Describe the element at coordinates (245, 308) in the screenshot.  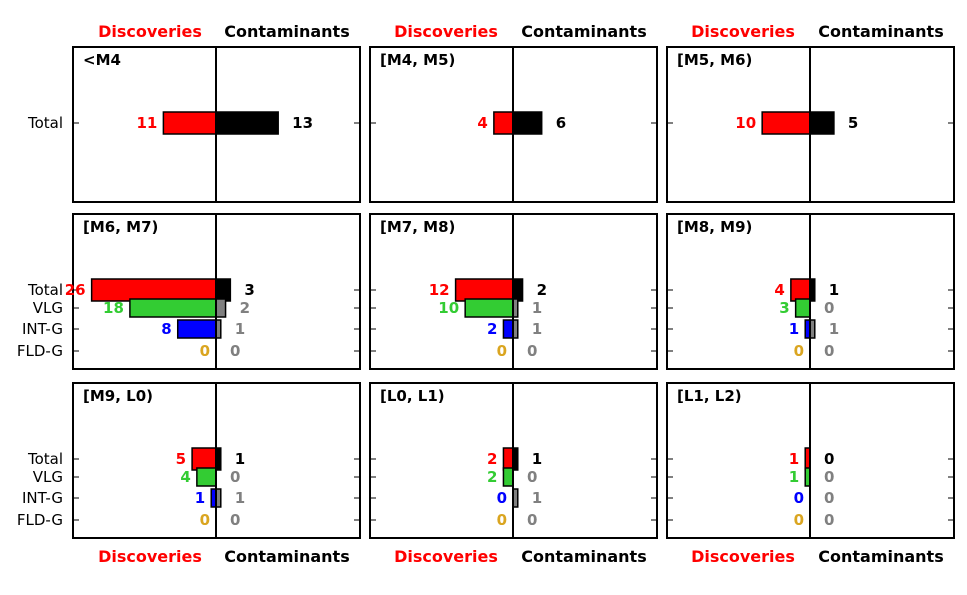
I see `data-label-contaminants-vlg: 2` at that location.